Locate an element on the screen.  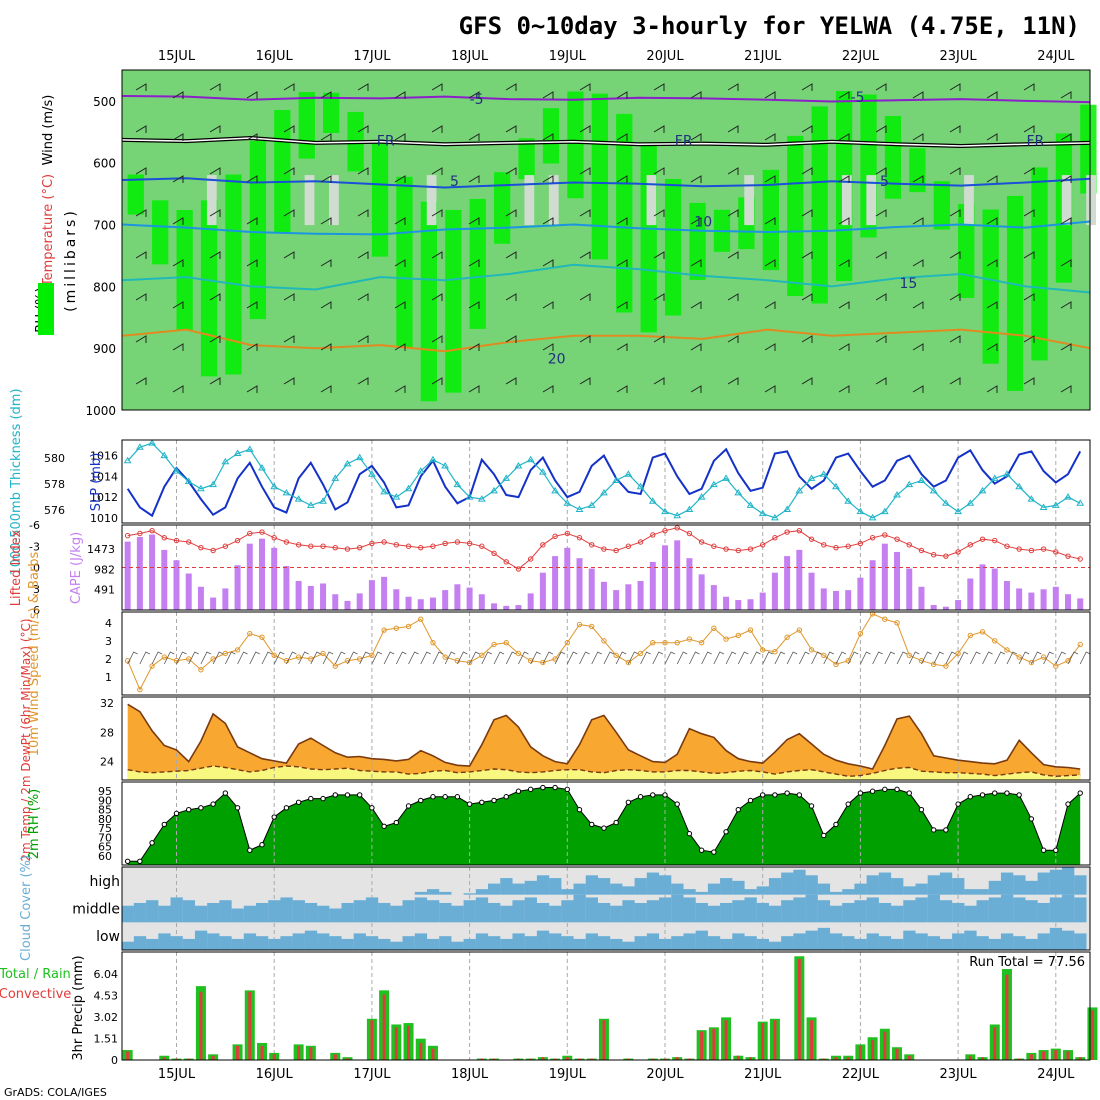
precip-tick: 3.02 is located at coordinates (106, 1017).